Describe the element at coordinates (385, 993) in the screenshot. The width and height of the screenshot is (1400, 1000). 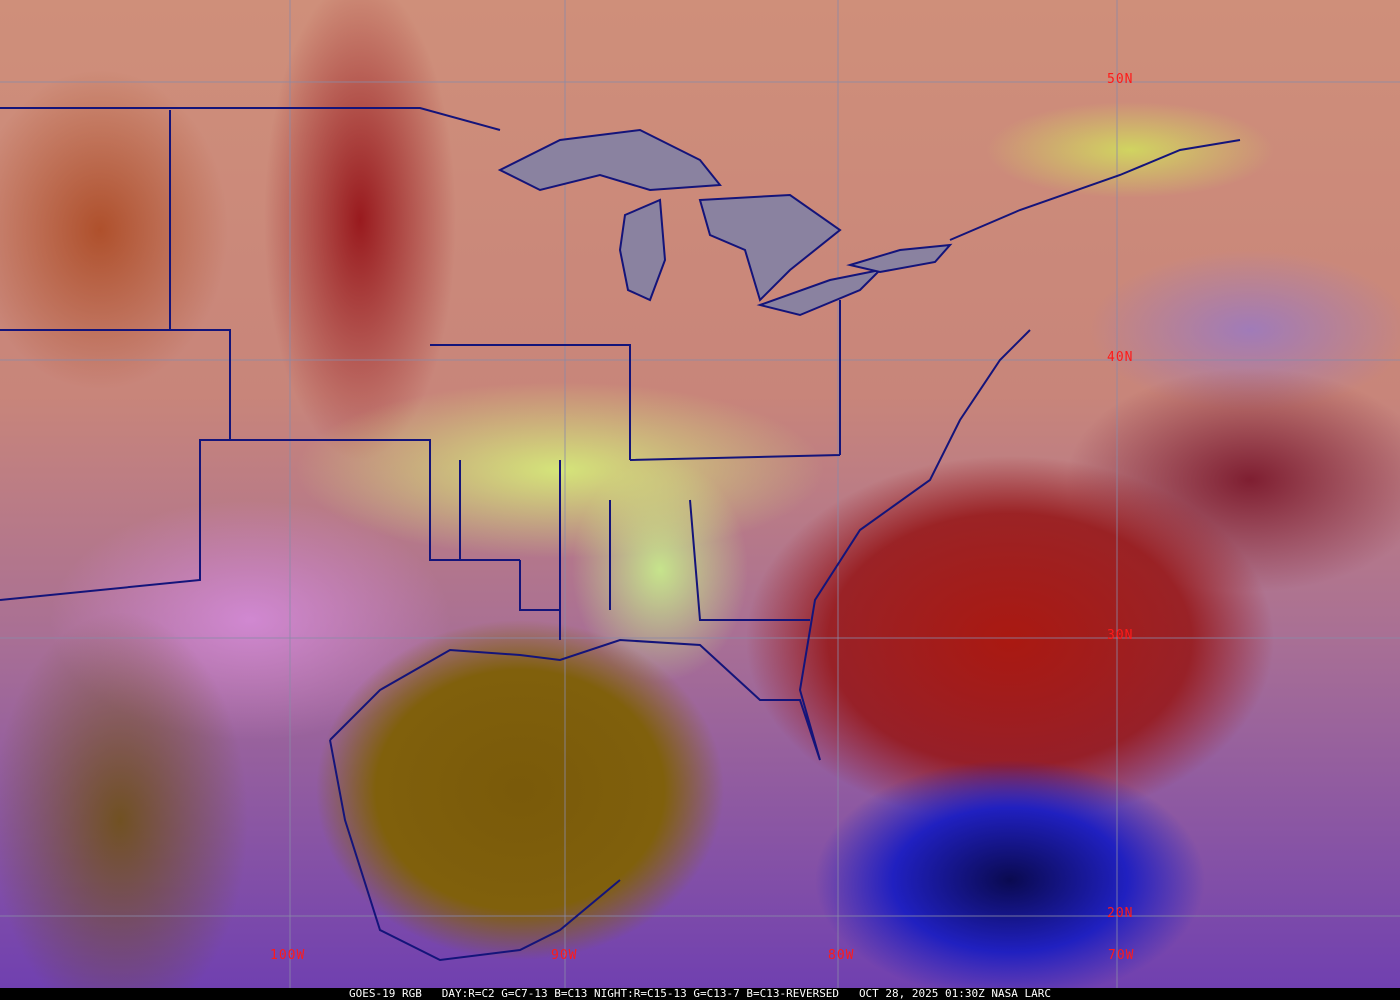
I see `caption-product: GOES-19 RGB` at that location.